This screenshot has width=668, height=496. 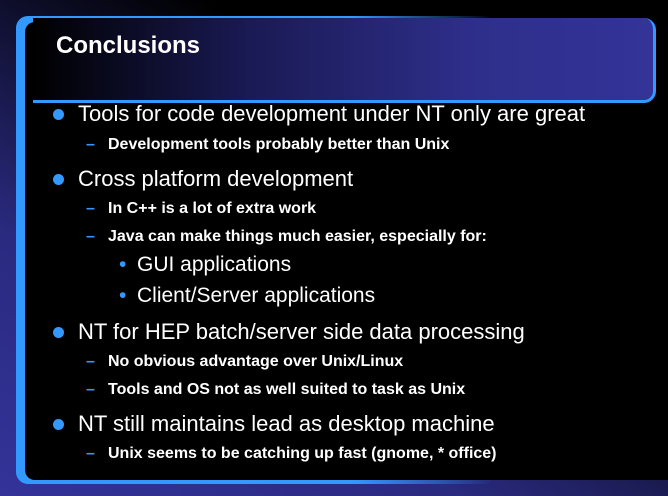 I want to click on sub-bullet-item: – No obvious advantage over Unix/Linux, so click(x=245, y=362).